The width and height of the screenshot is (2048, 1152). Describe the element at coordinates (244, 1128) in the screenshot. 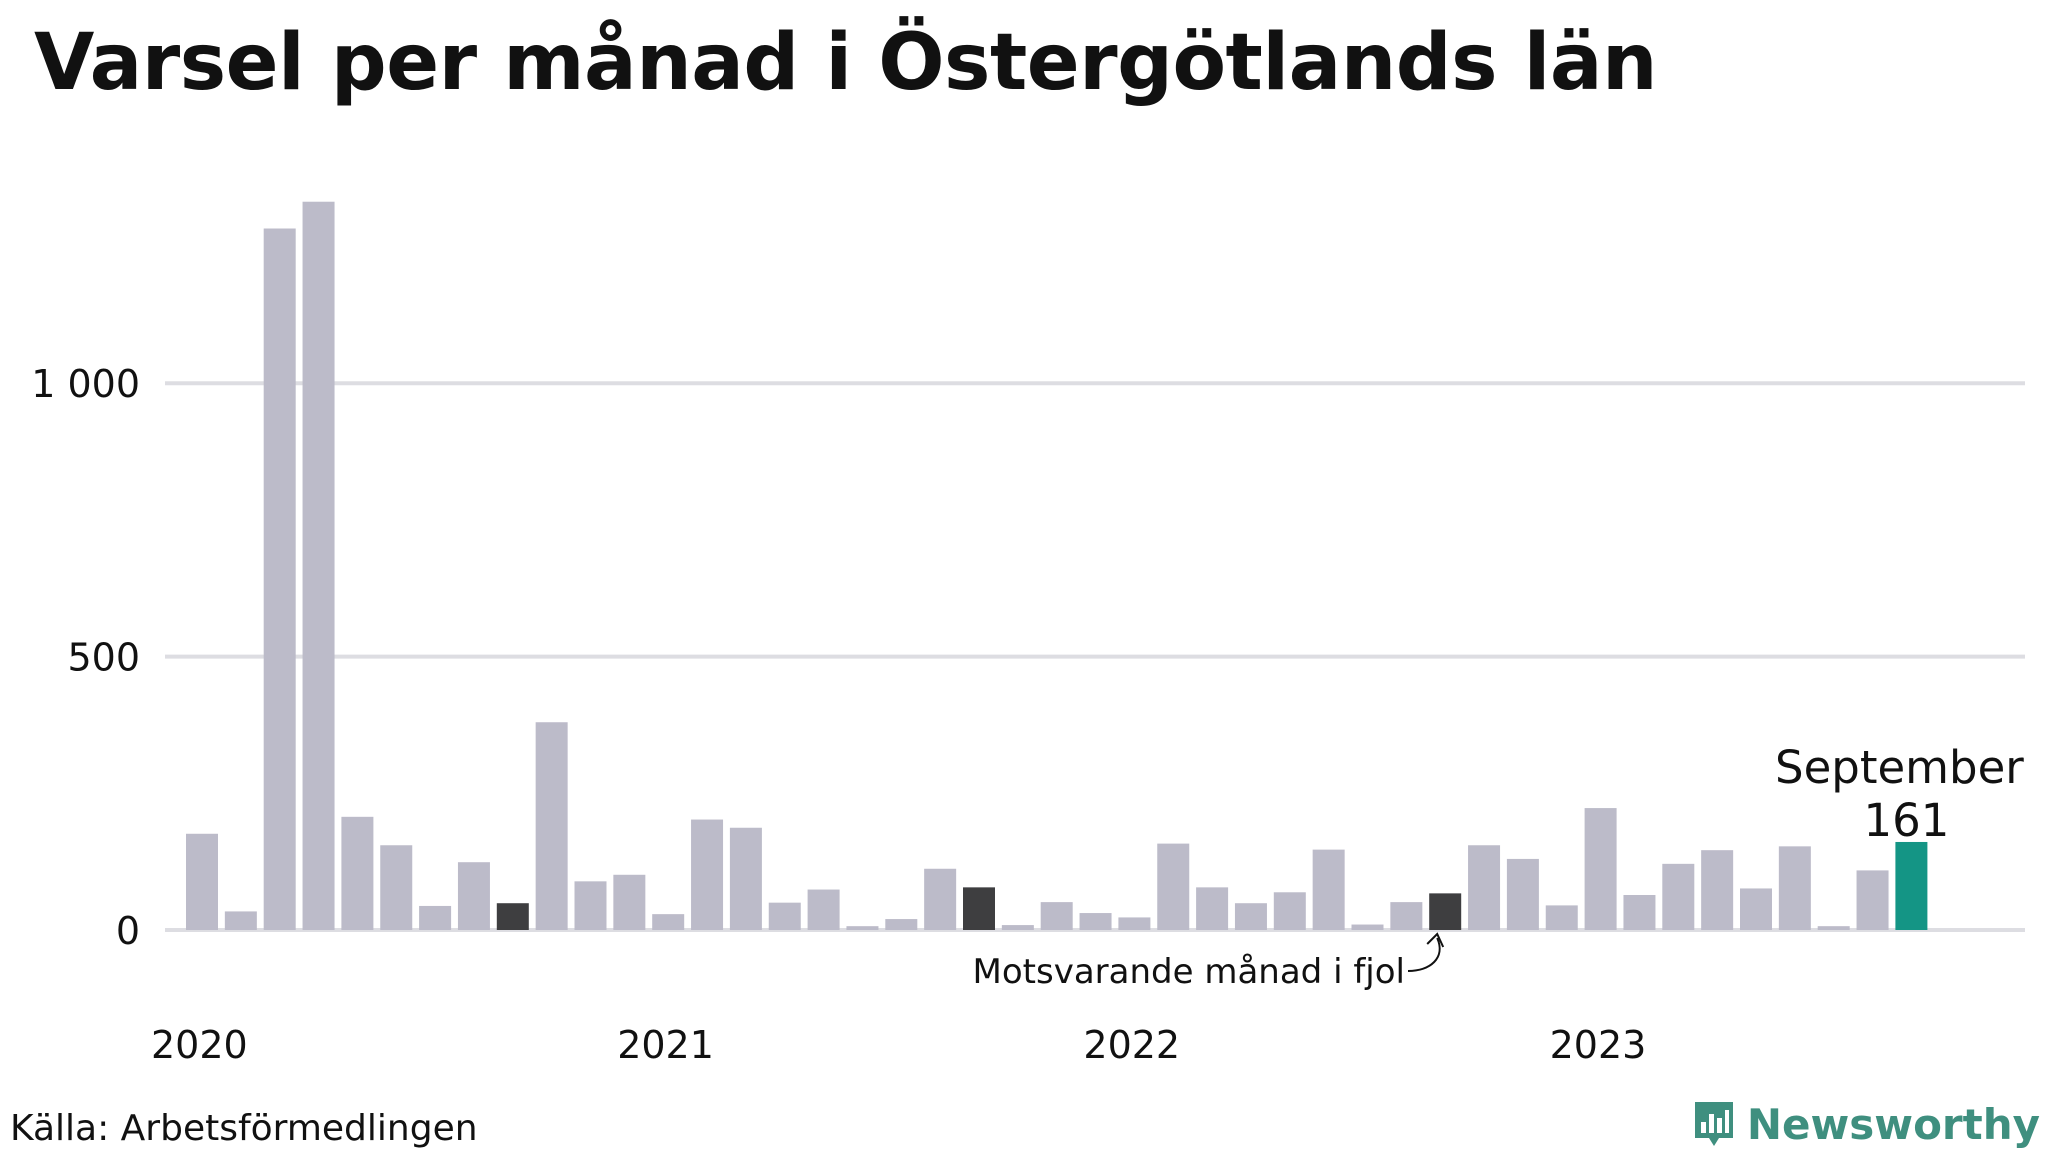

I see `source-note: Källa: Arbetsförmedlingen` at that location.